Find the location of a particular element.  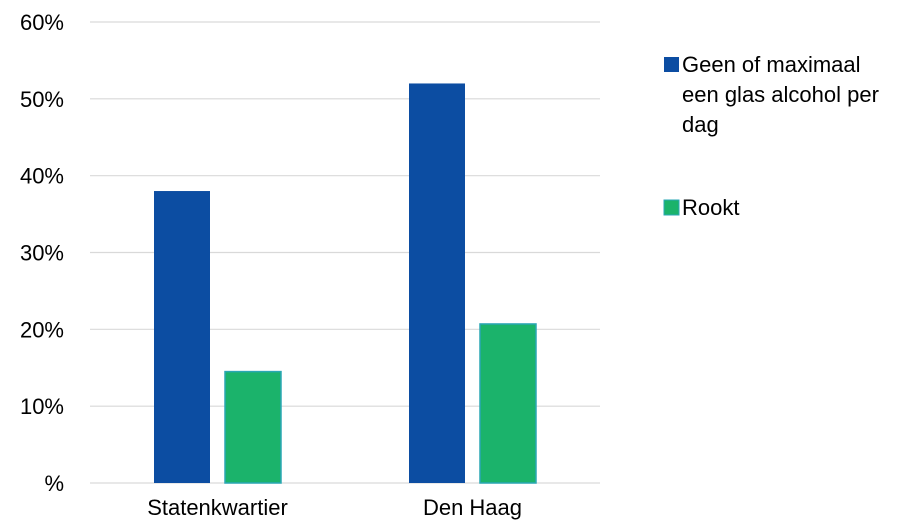

x-tick-label: Den Haag is located at coordinates (472, 507).